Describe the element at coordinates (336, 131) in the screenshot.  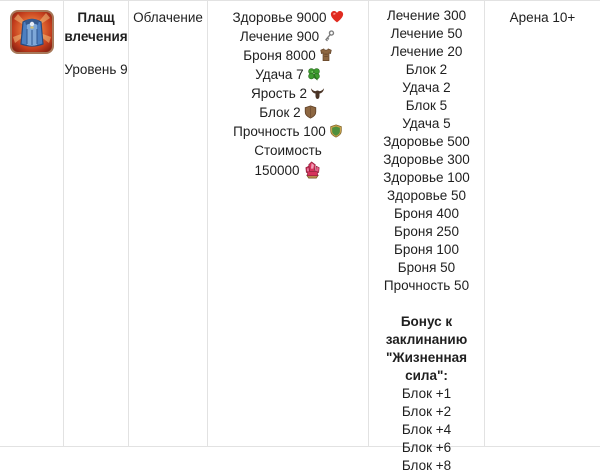
I see `durability-shield-icon` at that location.